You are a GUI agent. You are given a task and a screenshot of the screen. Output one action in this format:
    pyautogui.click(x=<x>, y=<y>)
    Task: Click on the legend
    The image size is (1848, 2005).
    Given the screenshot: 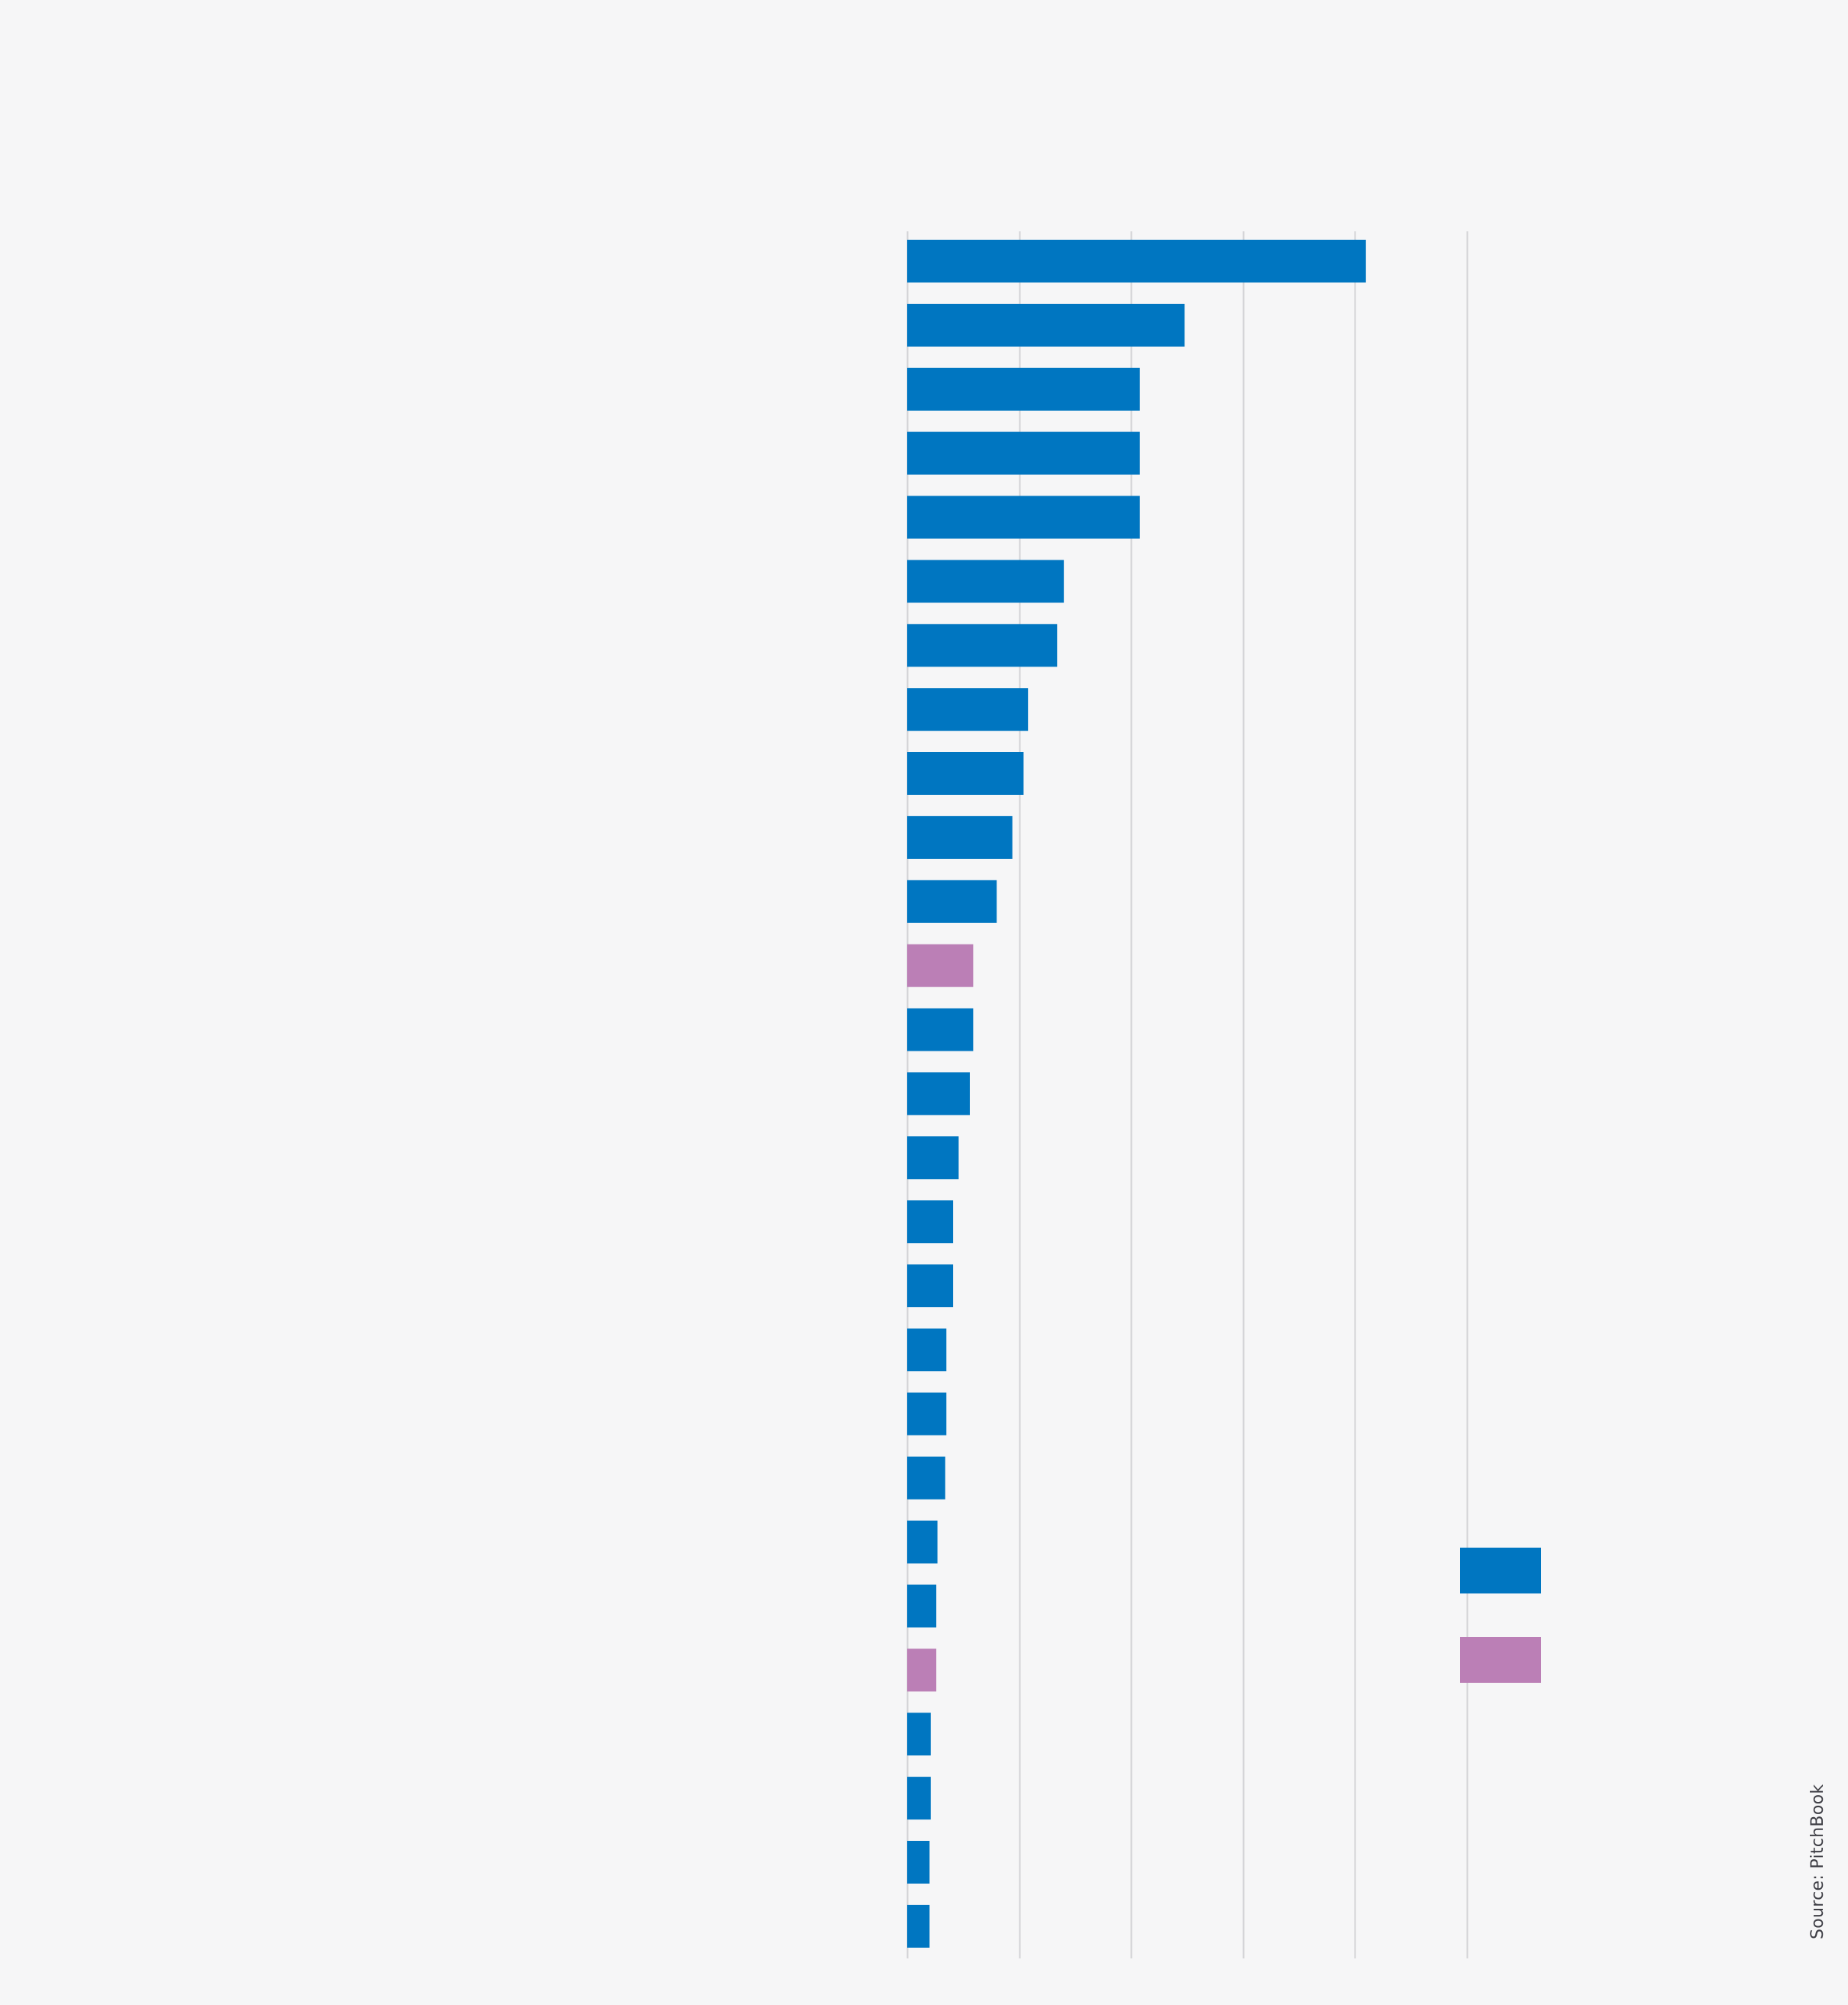 What is the action you would take?
    pyautogui.click(x=1500, y=1615)
    